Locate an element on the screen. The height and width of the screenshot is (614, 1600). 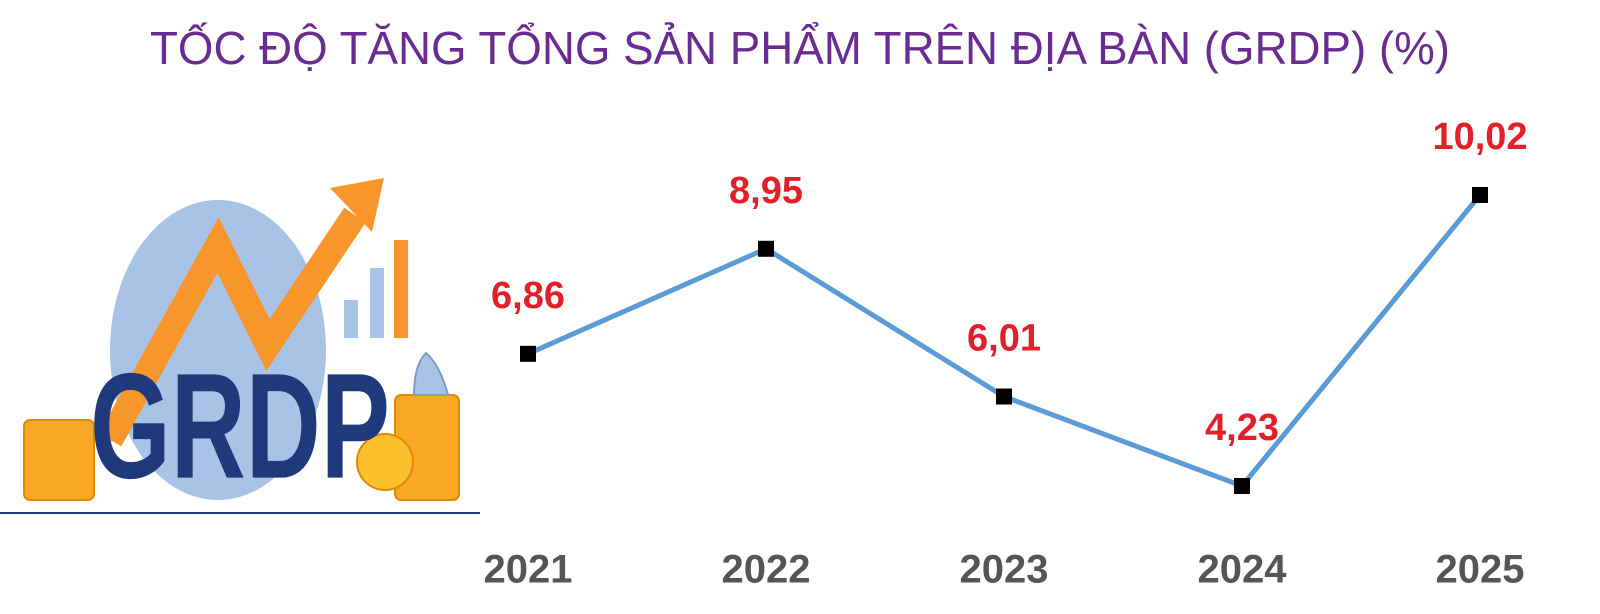
data-label: 6,86 is located at coordinates (528, 296).